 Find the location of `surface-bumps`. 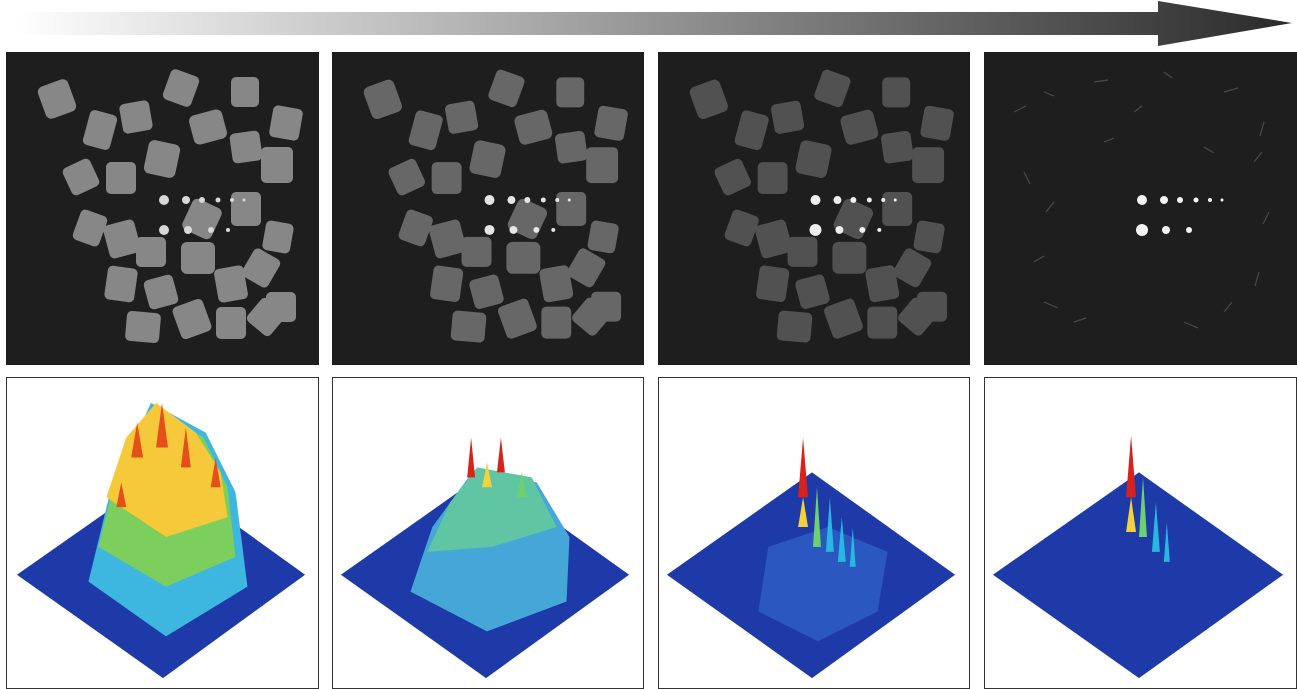

surface-bumps is located at coordinates (823, 584).